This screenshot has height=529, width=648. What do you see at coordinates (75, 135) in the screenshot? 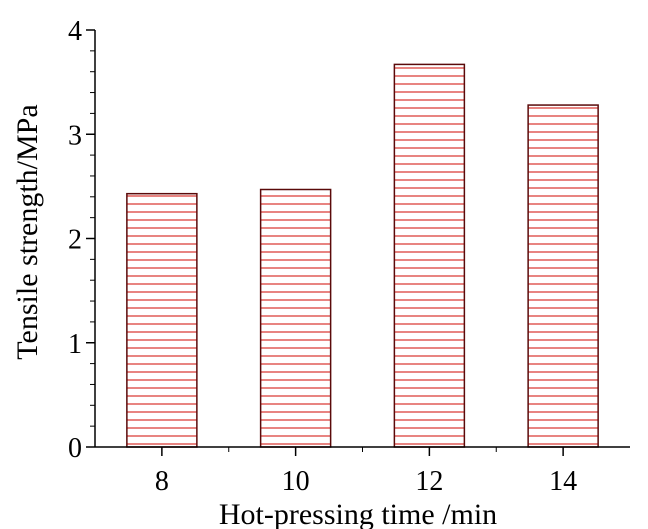
I see `y-tick-label: 3` at bounding box center [75, 135].